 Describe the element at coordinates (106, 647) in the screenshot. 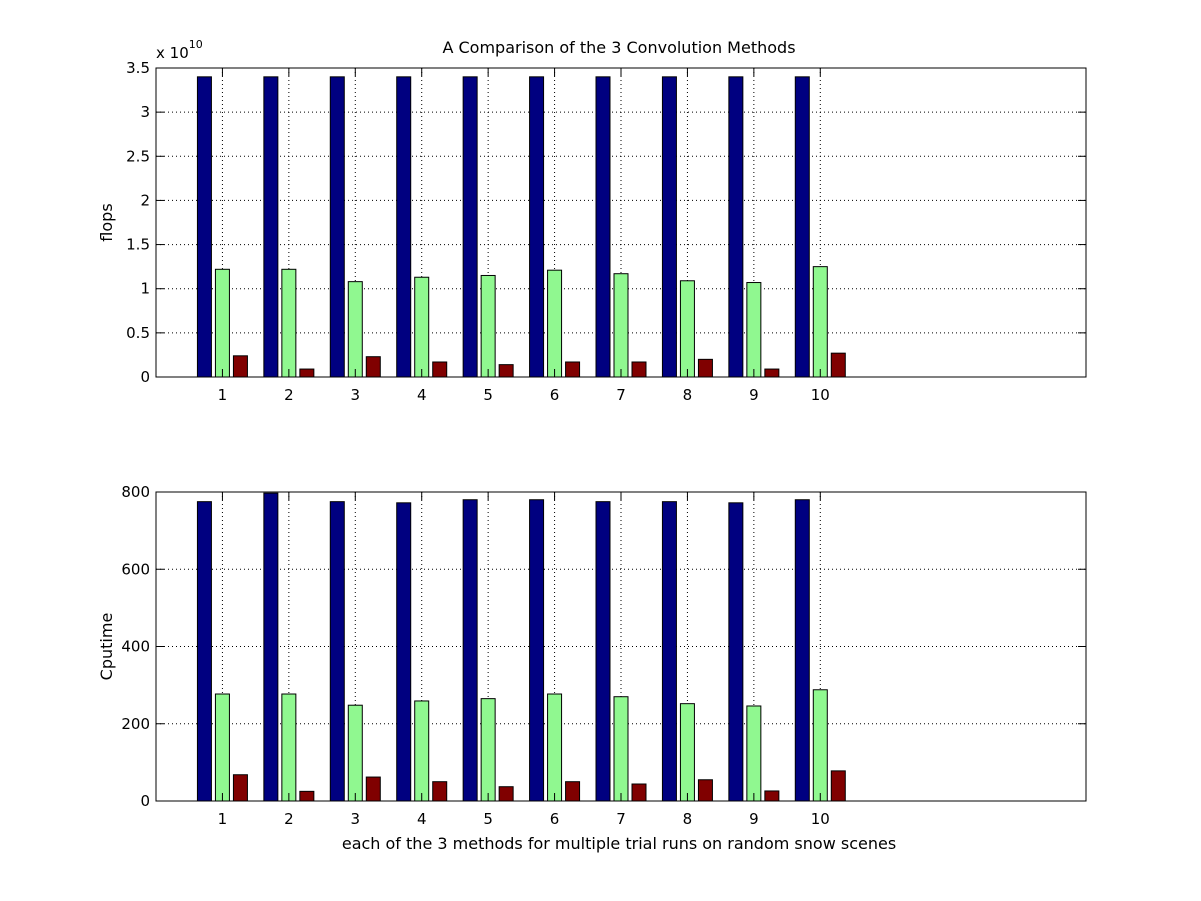

I see `y-axis-label: Cputime` at that location.